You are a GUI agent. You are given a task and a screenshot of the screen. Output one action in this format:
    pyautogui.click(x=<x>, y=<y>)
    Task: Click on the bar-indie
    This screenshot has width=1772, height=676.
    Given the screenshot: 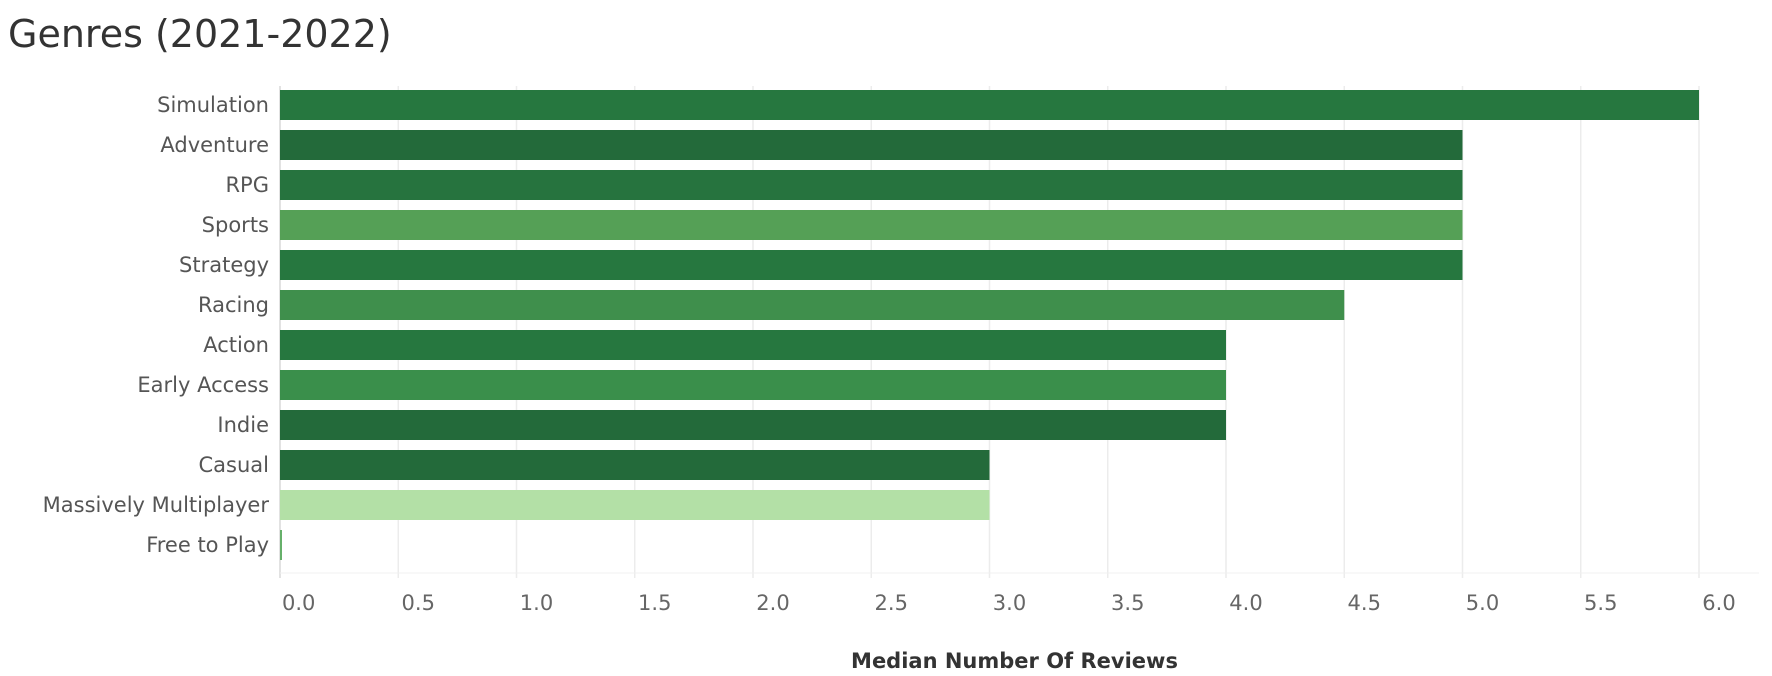 What is the action you would take?
    pyautogui.click(x=753, y=425)
    